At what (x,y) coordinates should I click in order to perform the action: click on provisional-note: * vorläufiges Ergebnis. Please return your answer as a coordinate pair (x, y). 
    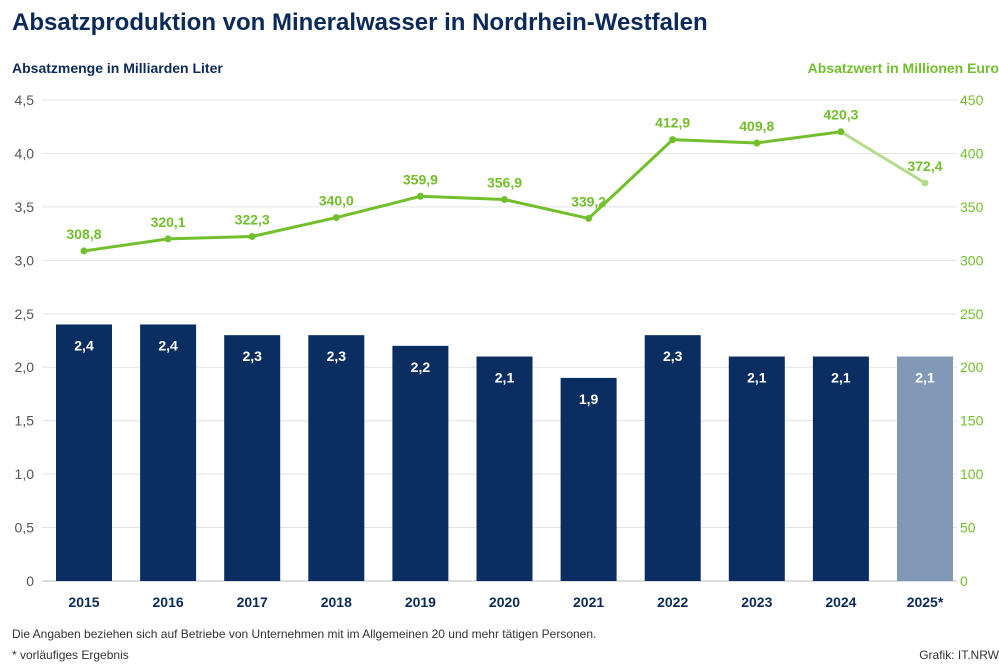
    Looking at the image, I should click on (70, 655).